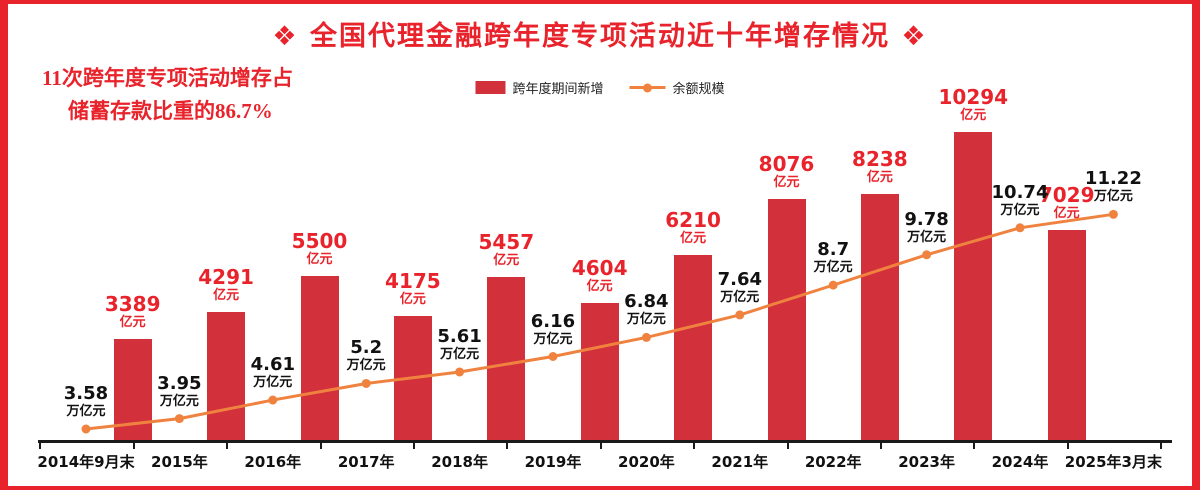  I want to click on line-point-label: 10.74 万亿元, so click(1020, 200).